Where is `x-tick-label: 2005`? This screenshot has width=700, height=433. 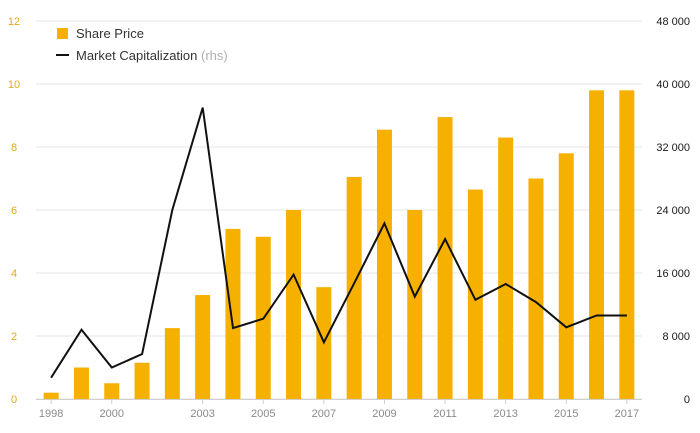
x-tick-label: 2005 is located at coordinates (263, 414).